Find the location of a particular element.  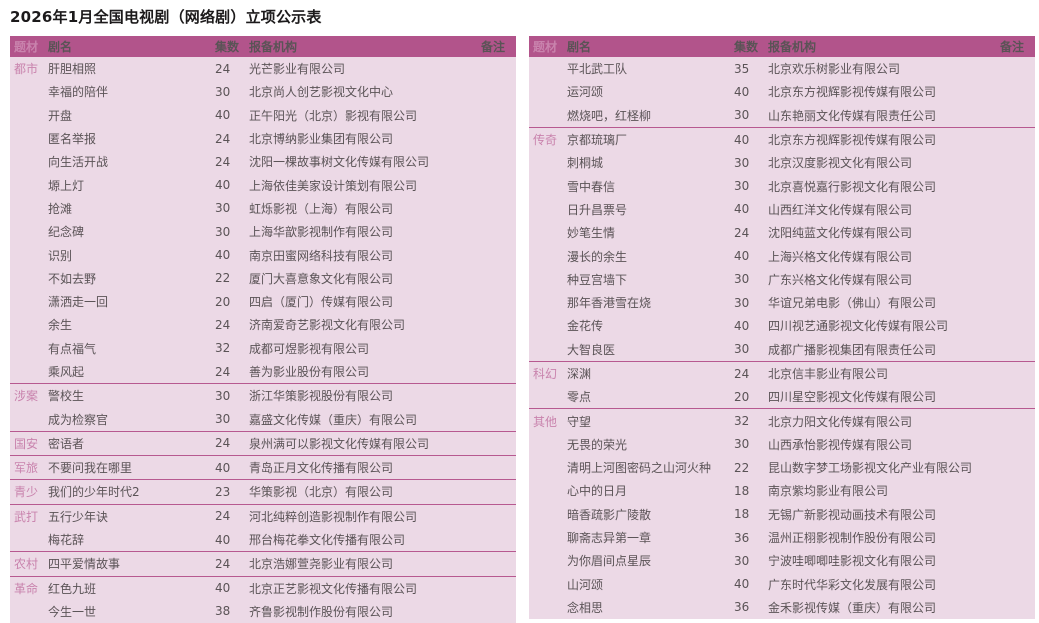

drama-title-cell: 我们的少年时代2 is located at coordinates (94, 492).